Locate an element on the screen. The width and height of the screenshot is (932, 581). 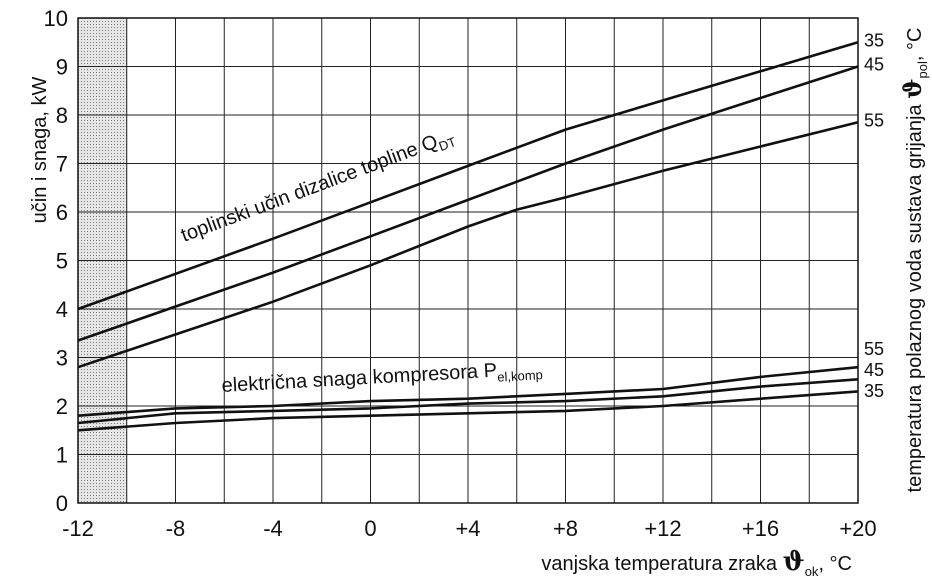
y-tick-label: 5 is located at coordinates (62, 261).